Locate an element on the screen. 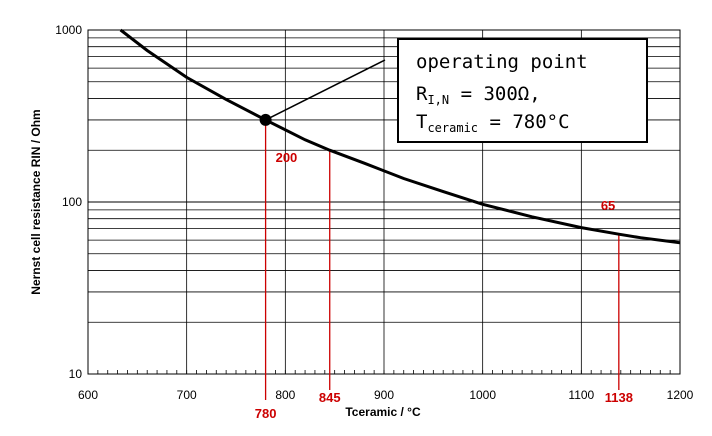 The width and height of the screenshot is (712, 436). x-tick-label: 1100 is located at coordinates (581, 395).